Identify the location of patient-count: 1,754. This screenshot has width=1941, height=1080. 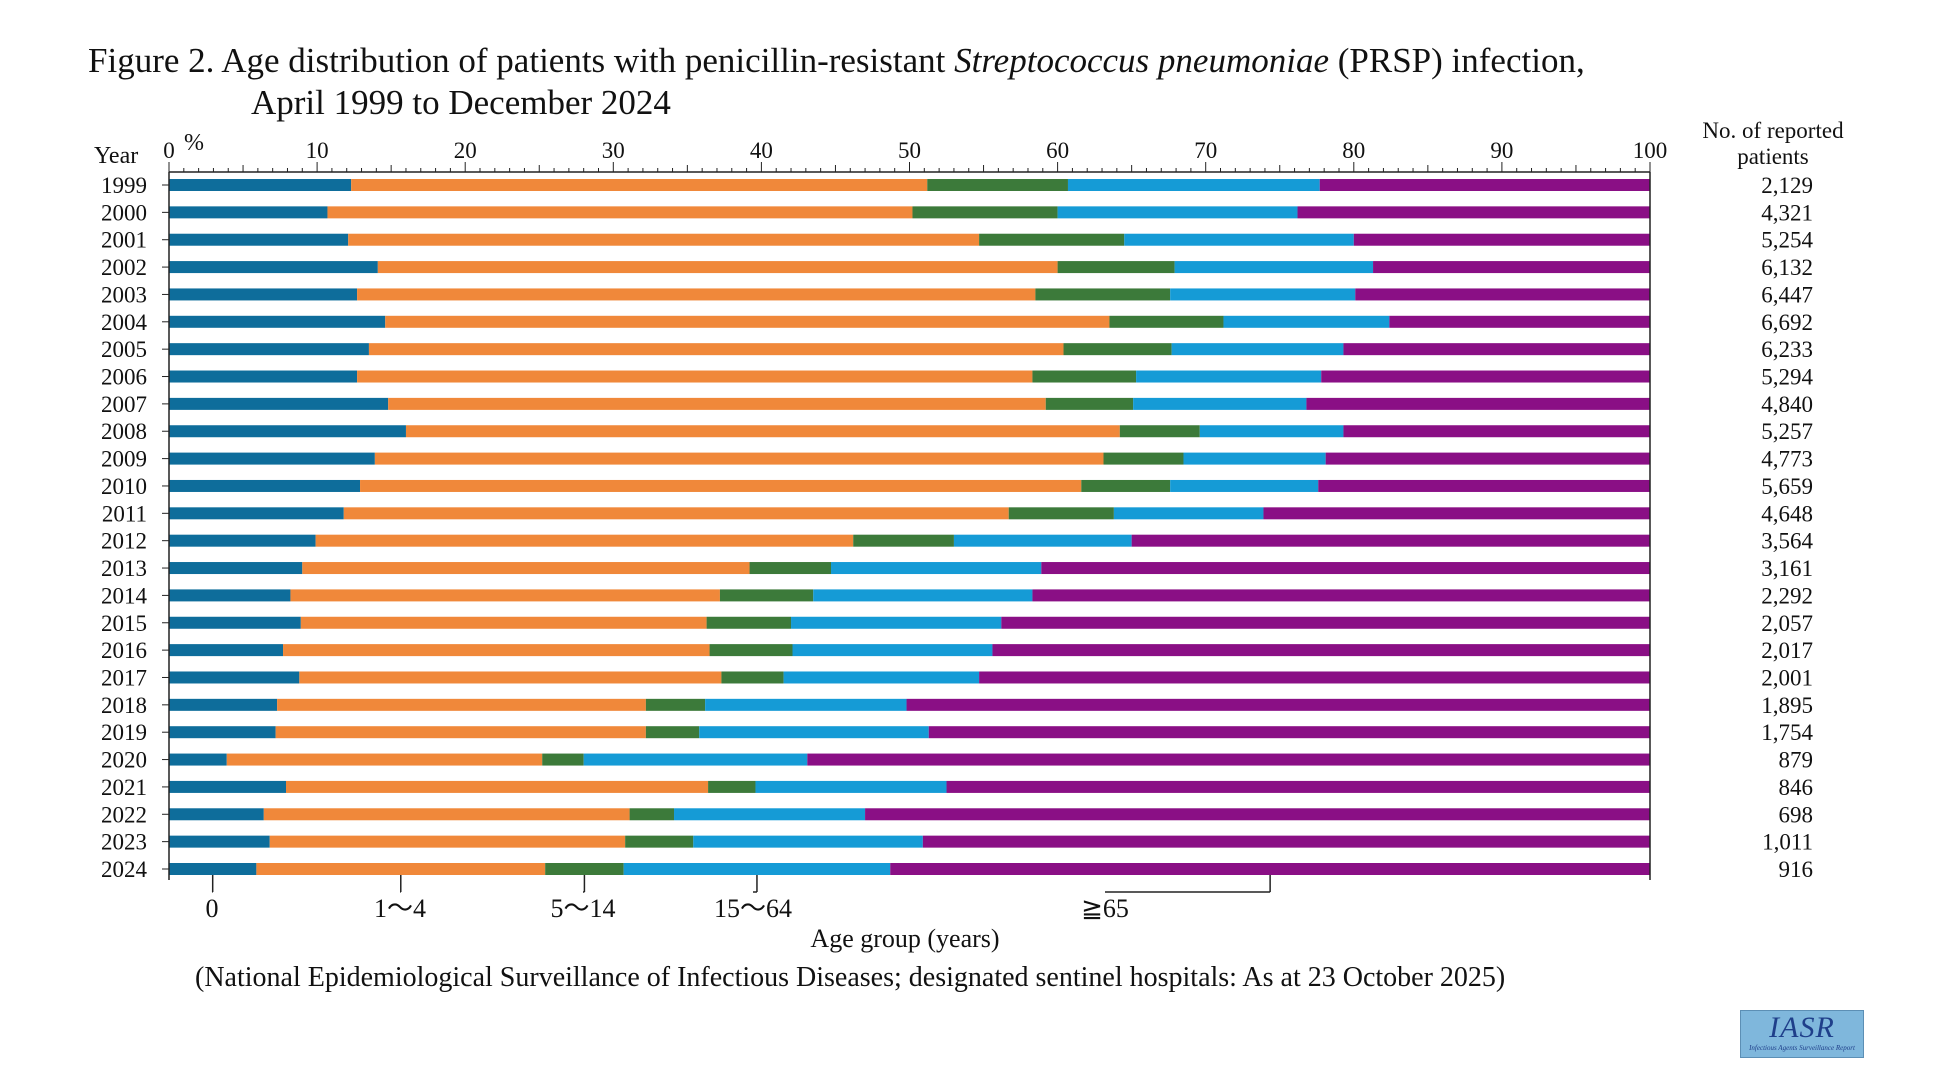
(1787, 732).